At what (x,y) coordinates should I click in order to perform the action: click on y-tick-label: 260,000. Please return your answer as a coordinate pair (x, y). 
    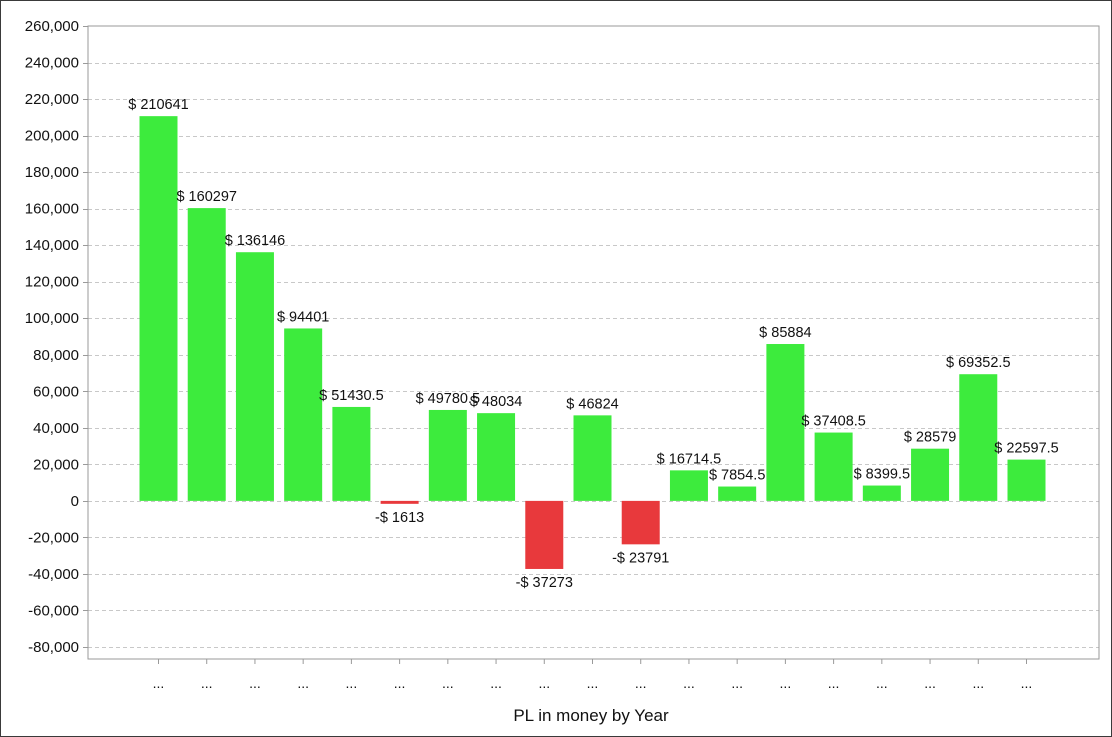
    Looking at the image, I should click on (52, 26).